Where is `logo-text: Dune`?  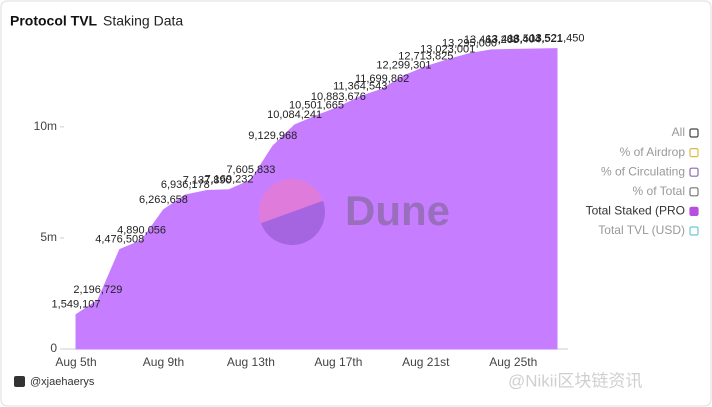 logo-text: Dune is located at coordinates (397, 210).